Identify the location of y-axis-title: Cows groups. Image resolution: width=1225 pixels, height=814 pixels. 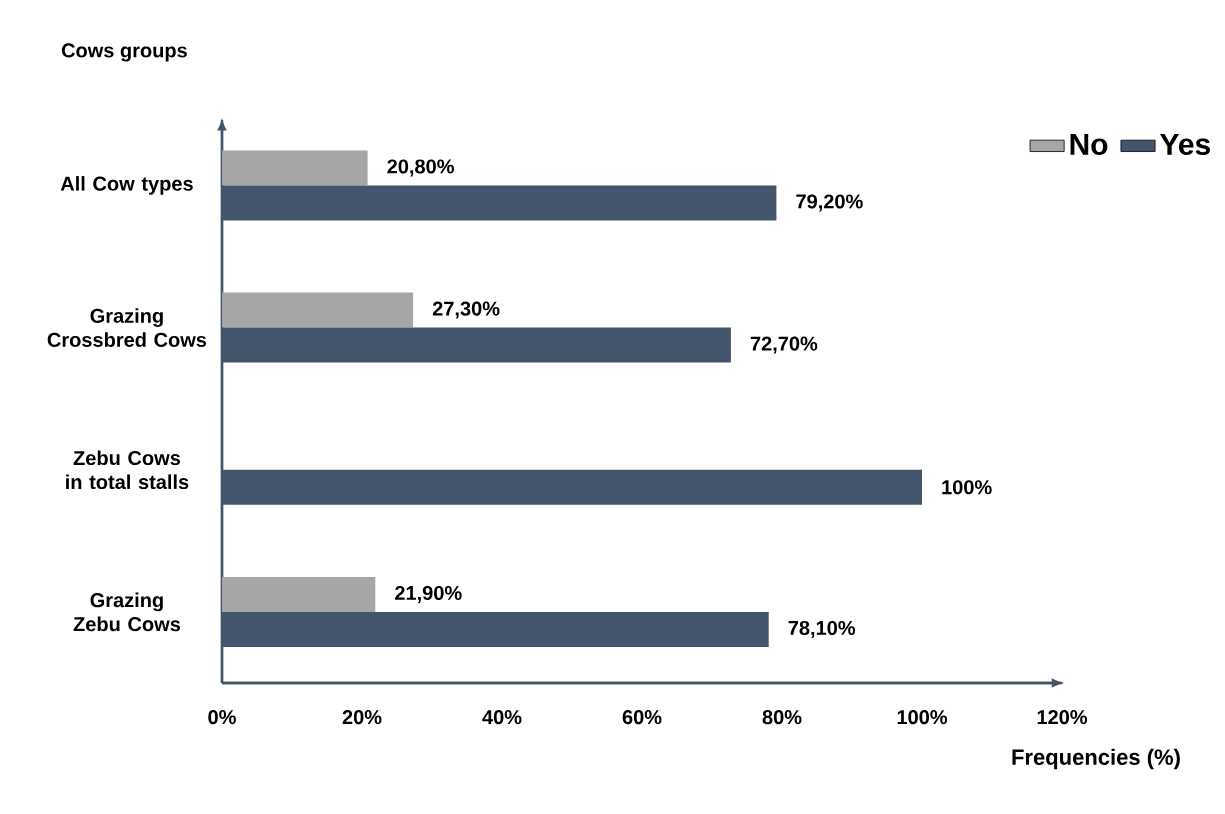
(124, 52).